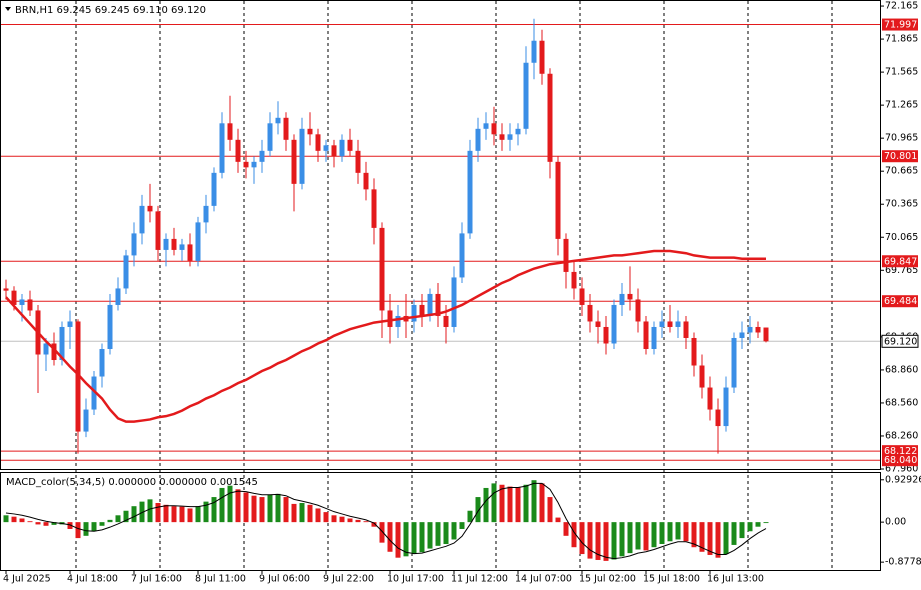 The height and width of the screenshot is (590, 921). I want to click on x-tick-label: 4 Jul 18:00, so click(92, 579).